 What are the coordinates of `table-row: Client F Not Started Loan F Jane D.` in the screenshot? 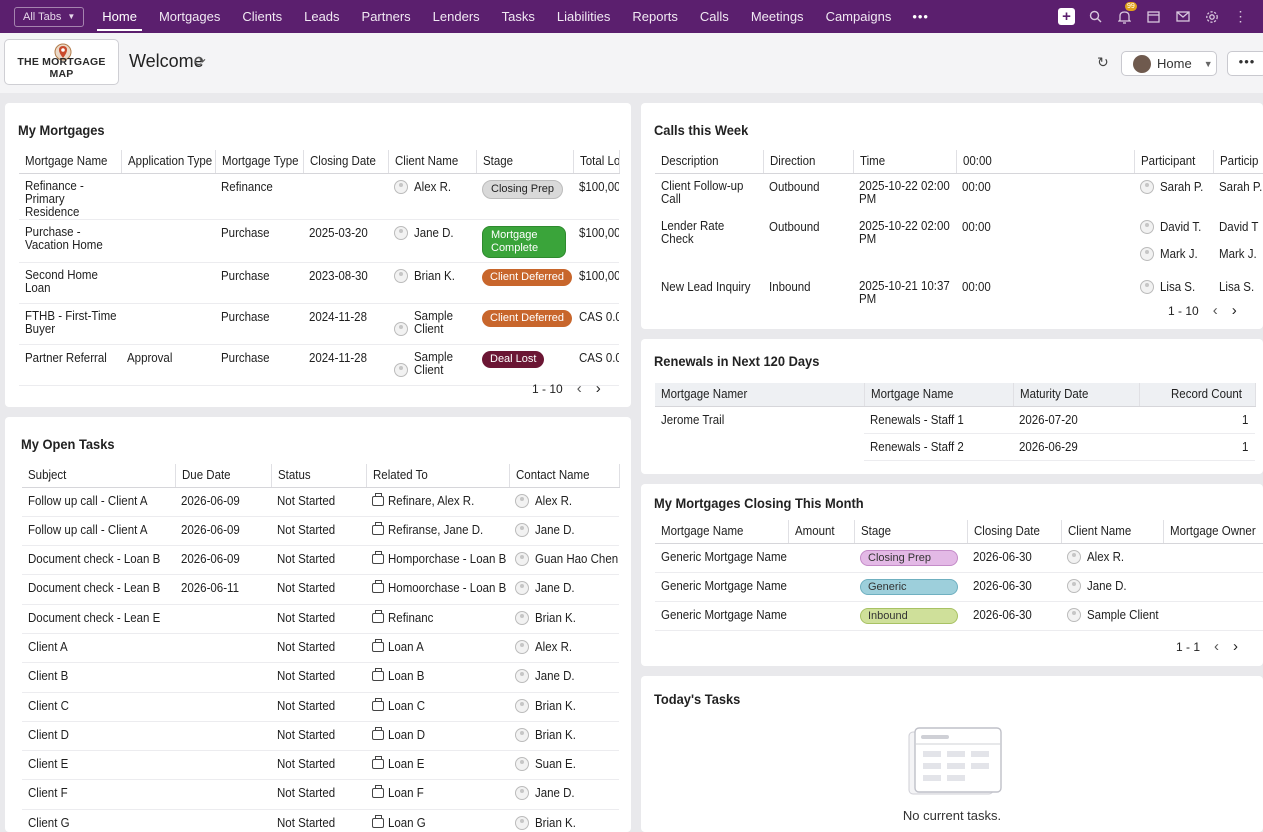 It's located at (320, 794).